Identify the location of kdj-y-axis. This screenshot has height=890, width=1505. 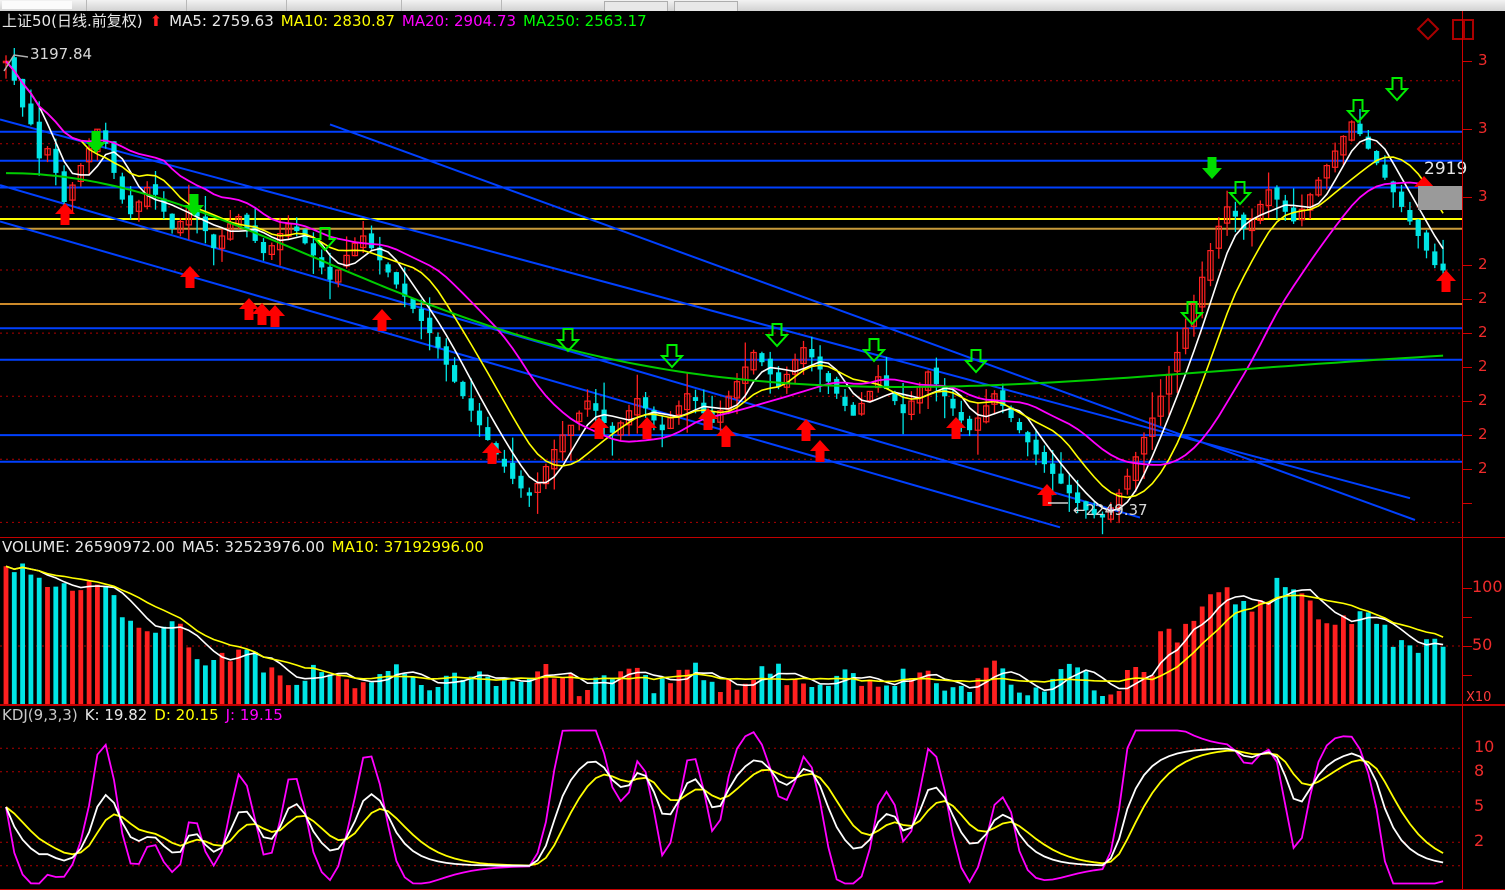
(1462, 797).